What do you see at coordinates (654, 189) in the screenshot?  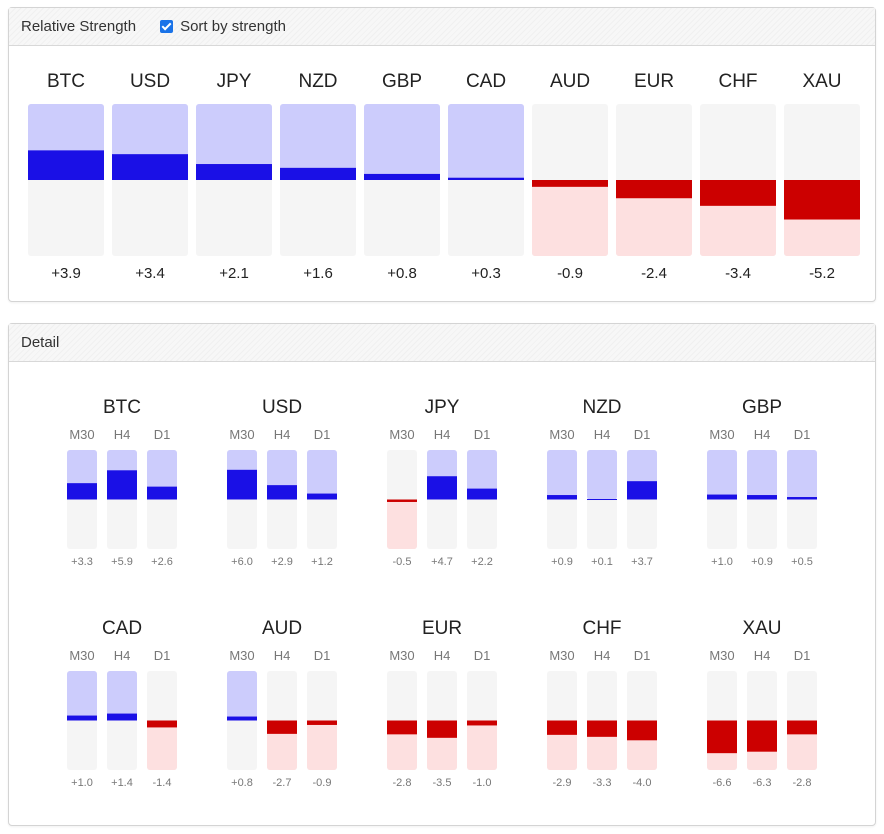 I see `strength-eur-bar` at bounding box center [654, 189].